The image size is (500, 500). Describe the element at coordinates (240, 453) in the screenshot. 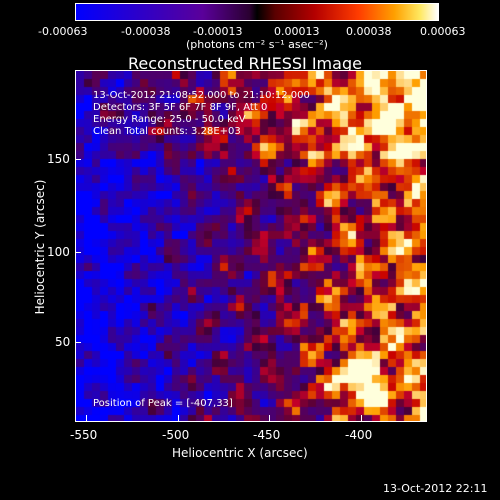

I see `x-axis-label: Heliocentric X (arcsec)` at that location.